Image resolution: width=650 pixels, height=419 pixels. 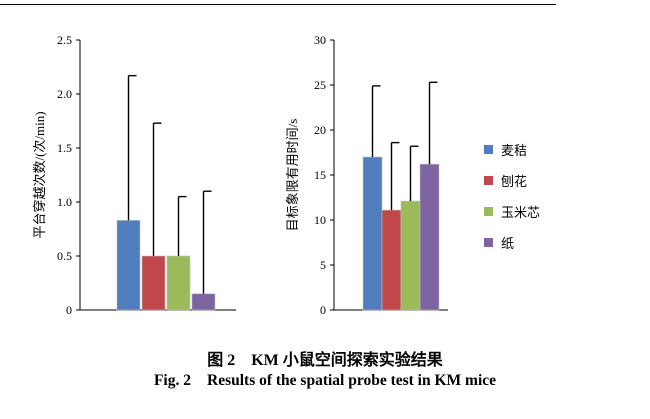 What do you see at coordinates (64, 256) in the screenshot?
I see `y-tick-label: 0.5` at bounding box center [64, 256].